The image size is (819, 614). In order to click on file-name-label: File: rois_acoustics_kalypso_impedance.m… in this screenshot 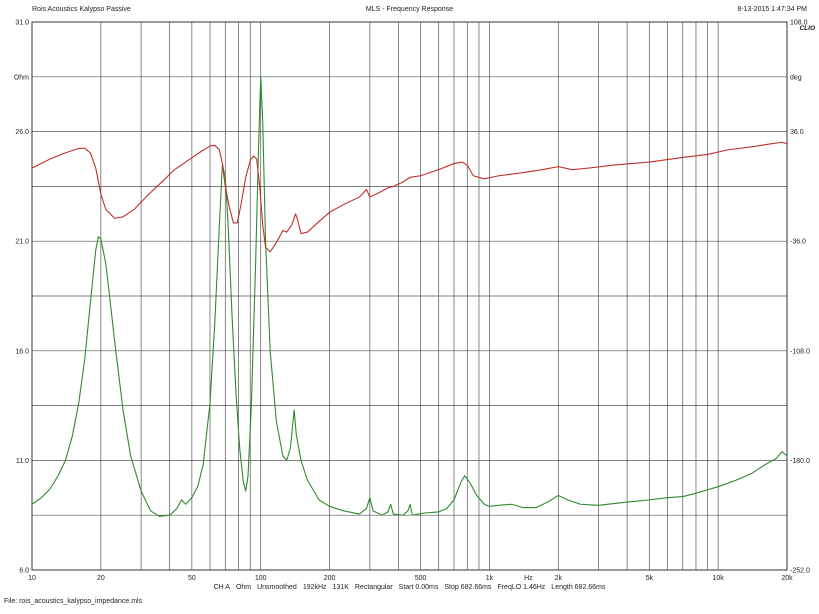, I will do `click(73, 601)`.